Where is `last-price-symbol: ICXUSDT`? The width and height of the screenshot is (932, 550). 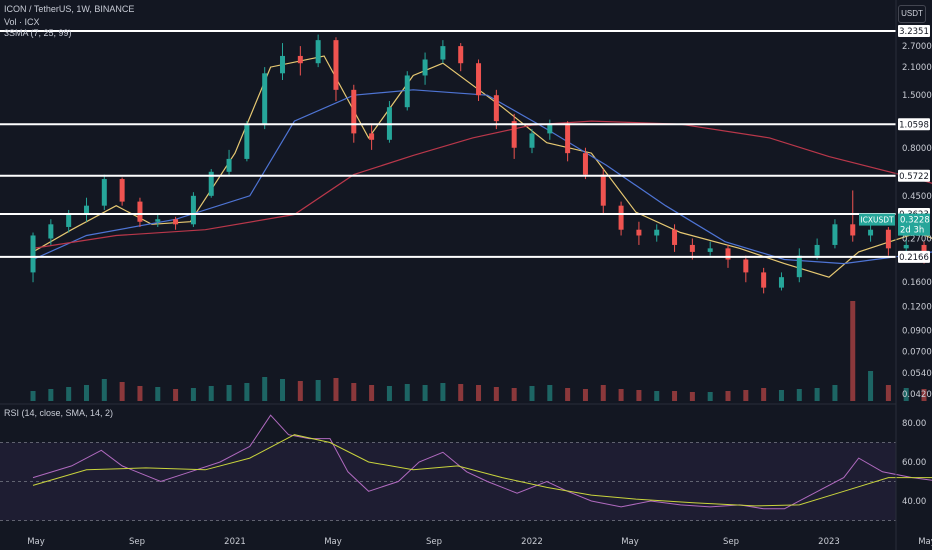 last-price-symbol: ICXUSDT is located at coordinates (877, 220).